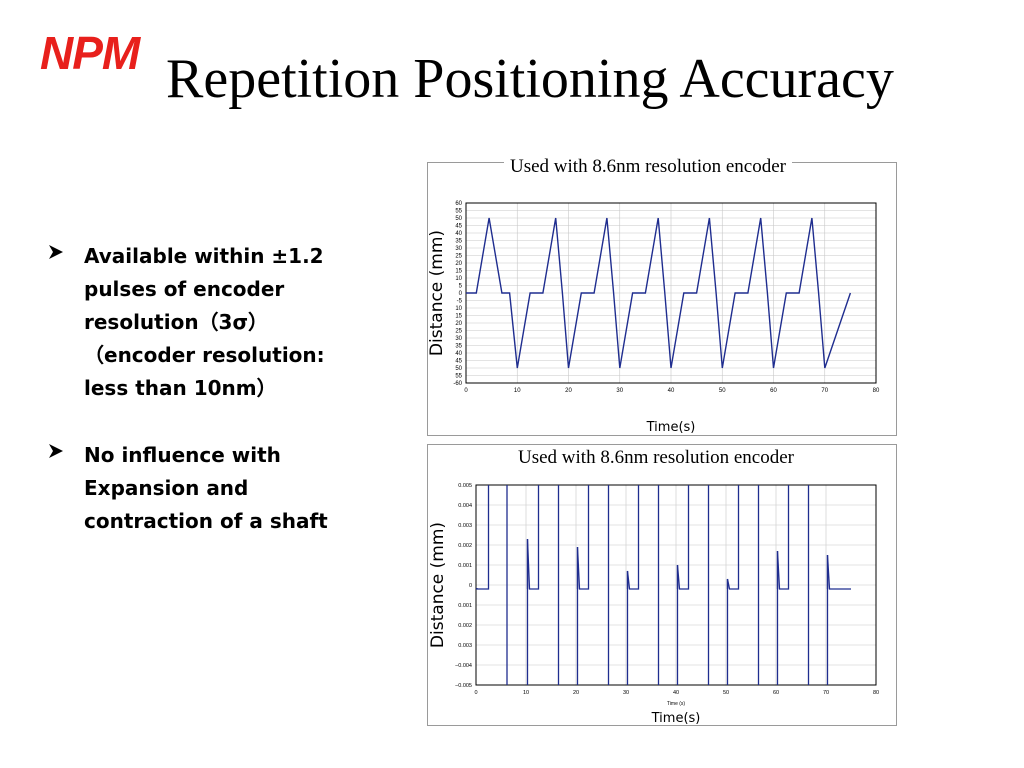 The height and width of the screenshot is (768, 1024). I want to click on y-tick-label: -60, so click(457, 384).